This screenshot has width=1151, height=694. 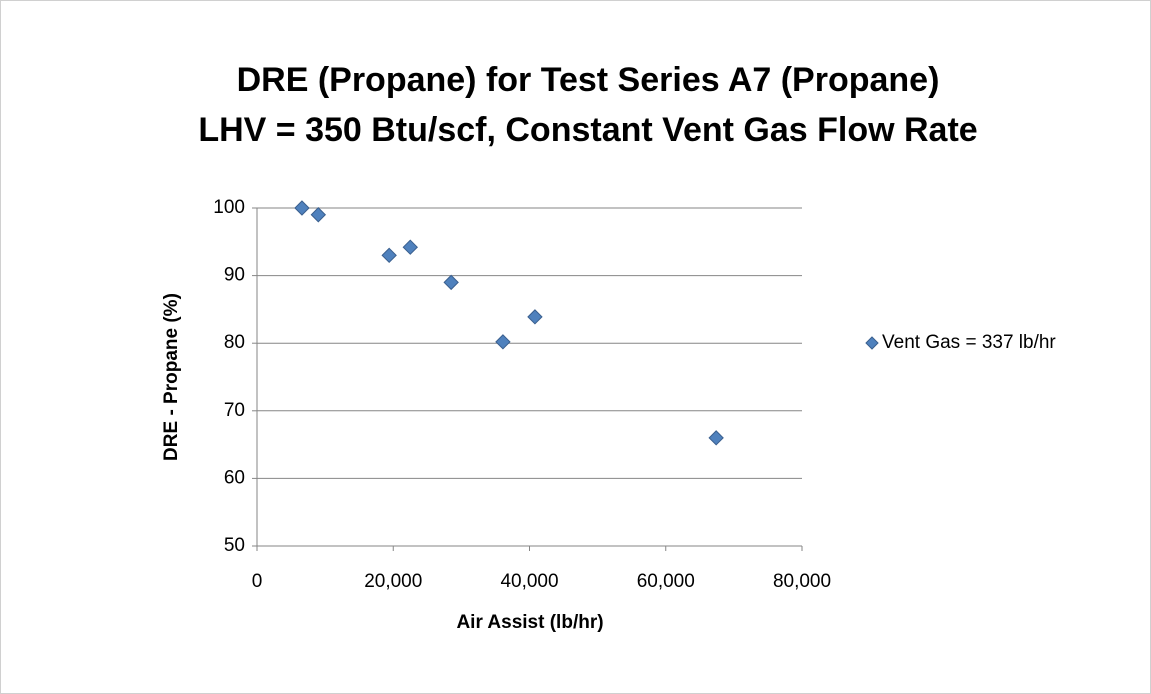 What do you see at coordinates (529, 581) in the screenshot?
I see `x-tick-label: 40,000` at bounding box center [529, 581].